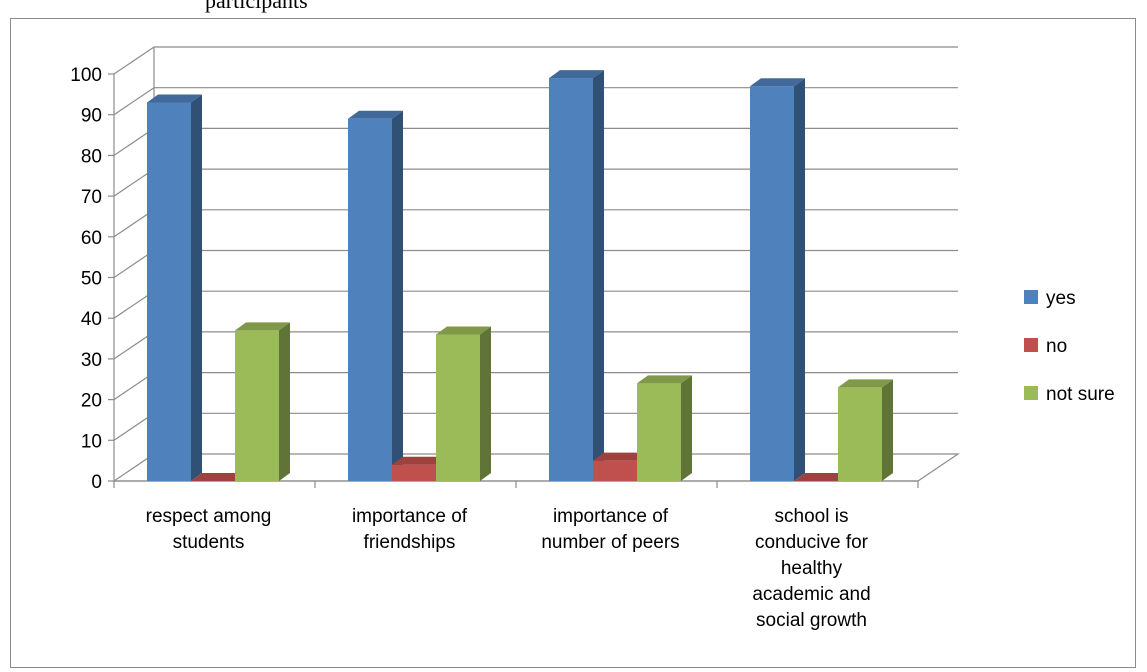 The width and height of the screenshot is (1147, 672). Describe the element at coordinates (1061, 298) in the screenshot. I see `legend-label: yes` at that location.